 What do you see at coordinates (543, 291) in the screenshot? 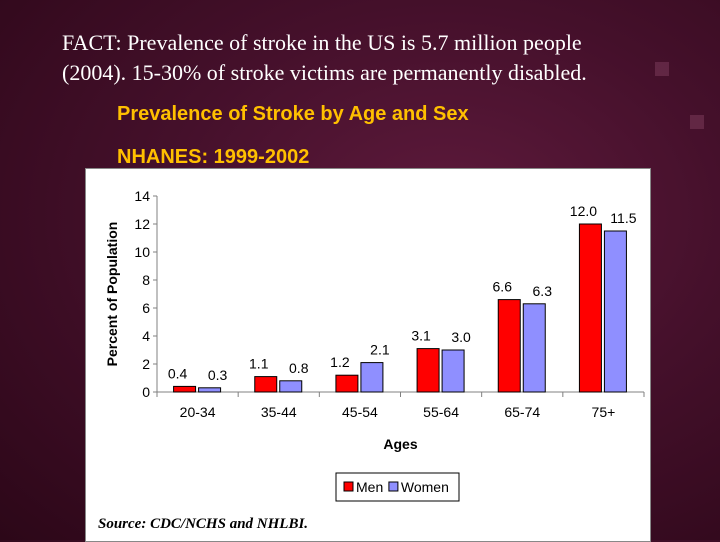
I see `data-label-women: 6.3` at bounding box center [543, 291].